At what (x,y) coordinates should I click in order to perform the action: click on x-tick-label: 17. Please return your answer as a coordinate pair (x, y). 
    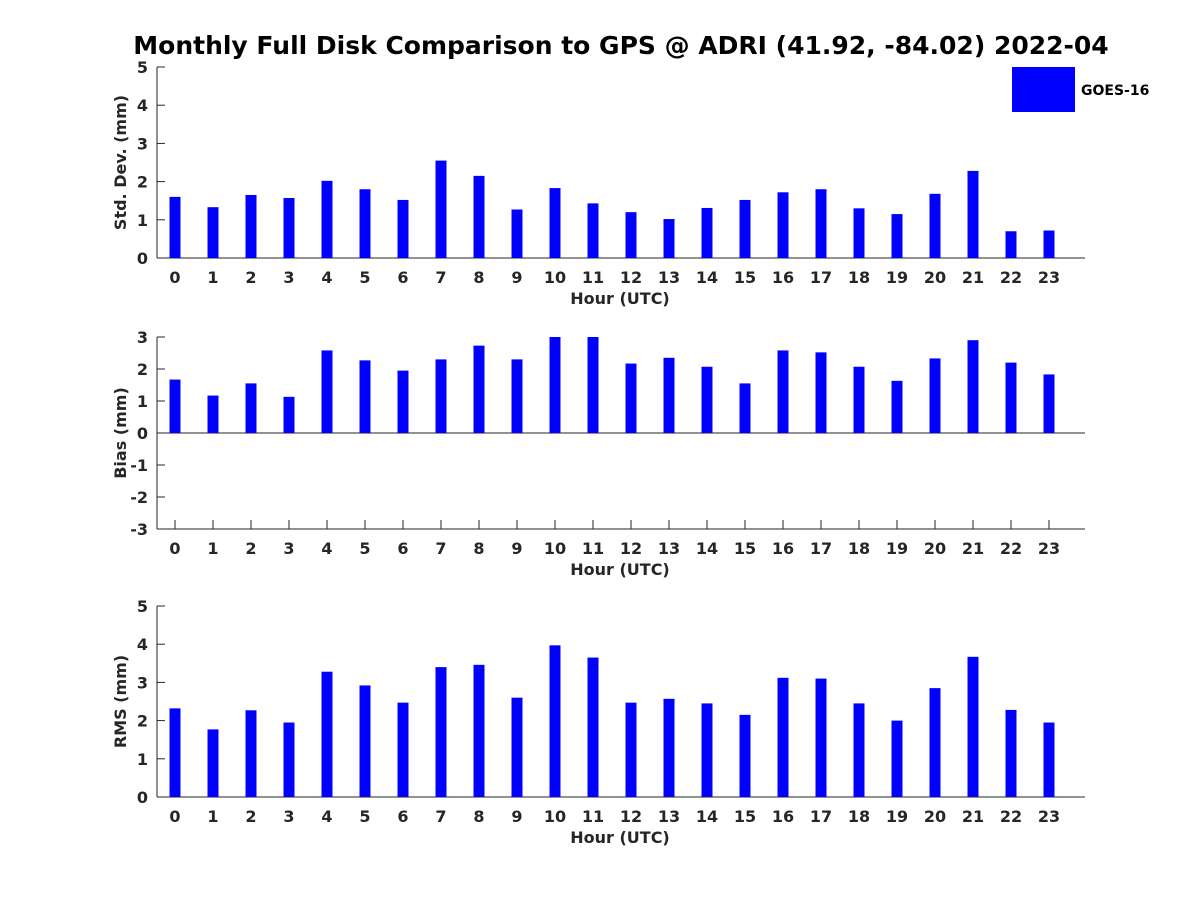
    Looking at the image, I should click on (821, 277).